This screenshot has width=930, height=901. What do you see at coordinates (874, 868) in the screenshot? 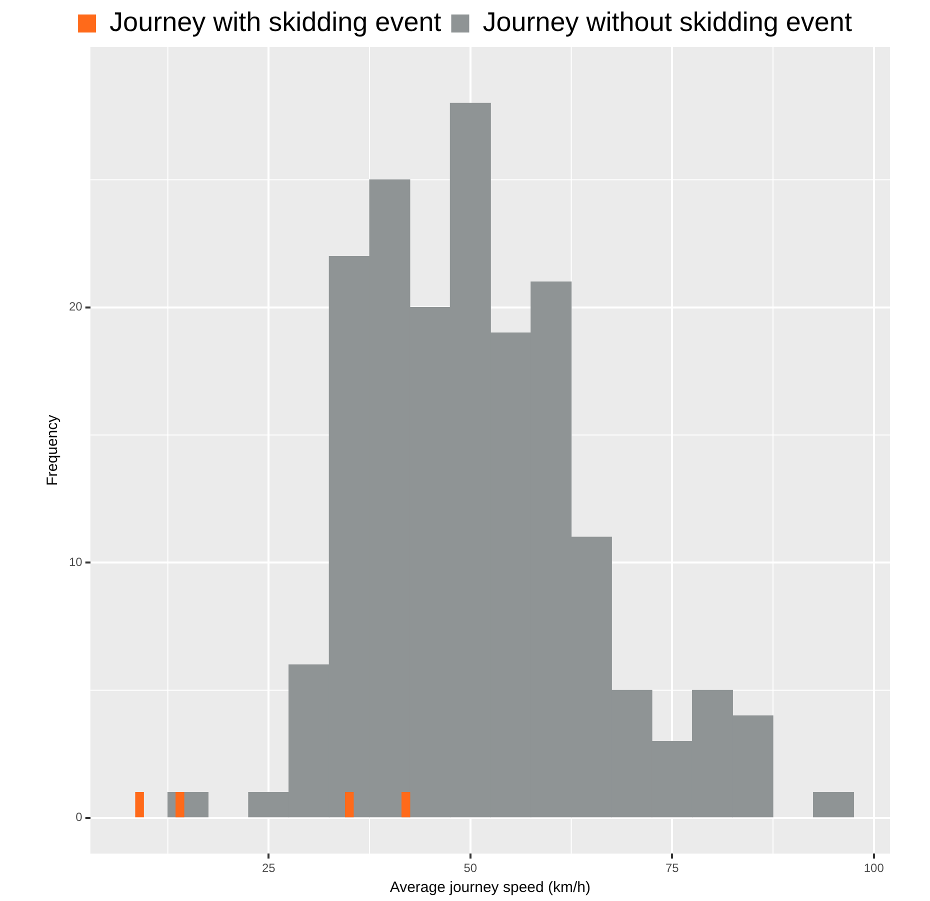
I see `x-tick-label: 100` at bounding box center [874, 868].